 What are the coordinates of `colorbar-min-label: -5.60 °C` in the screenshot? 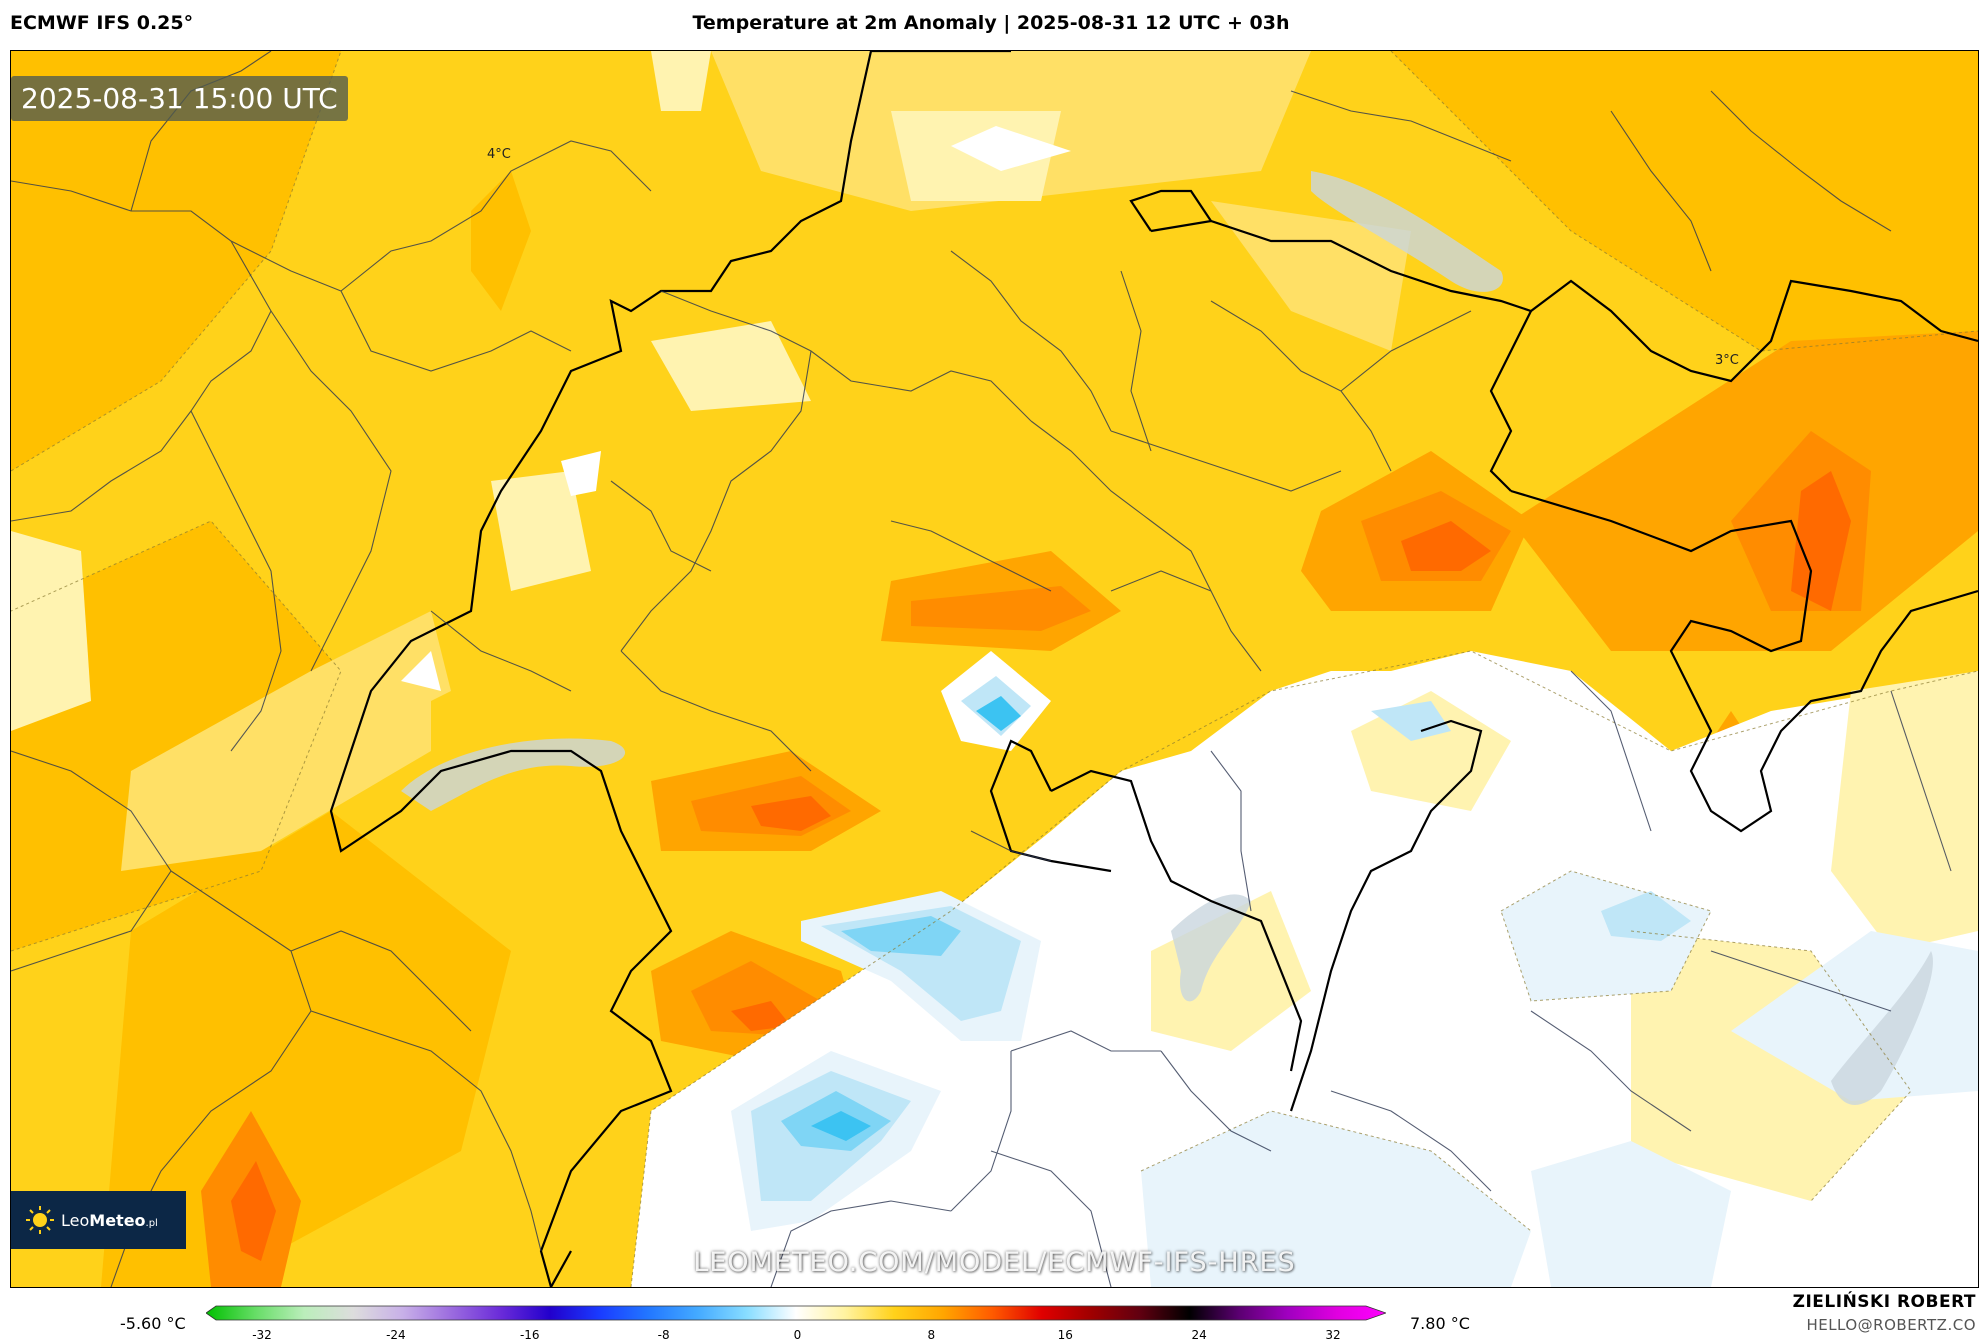 It's located at (153, 1323).